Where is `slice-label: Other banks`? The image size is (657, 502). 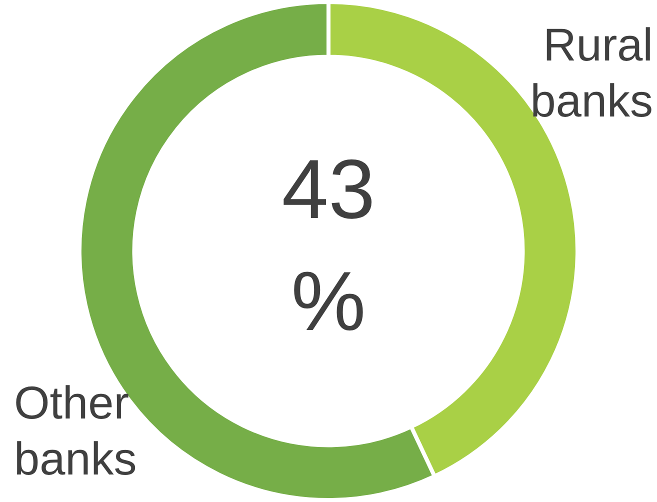 slice-label: Other banks is located at coordinates (75, 430).